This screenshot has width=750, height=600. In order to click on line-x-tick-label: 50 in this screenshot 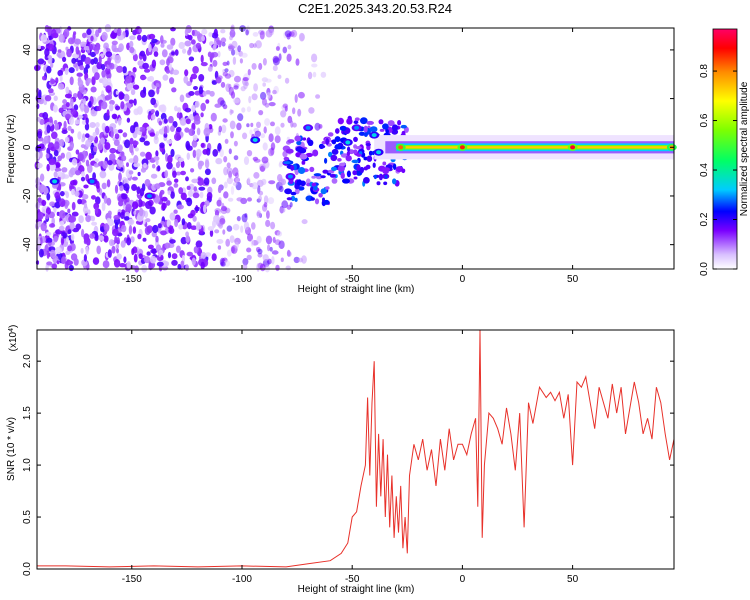, I will do `click(573, 579)`.